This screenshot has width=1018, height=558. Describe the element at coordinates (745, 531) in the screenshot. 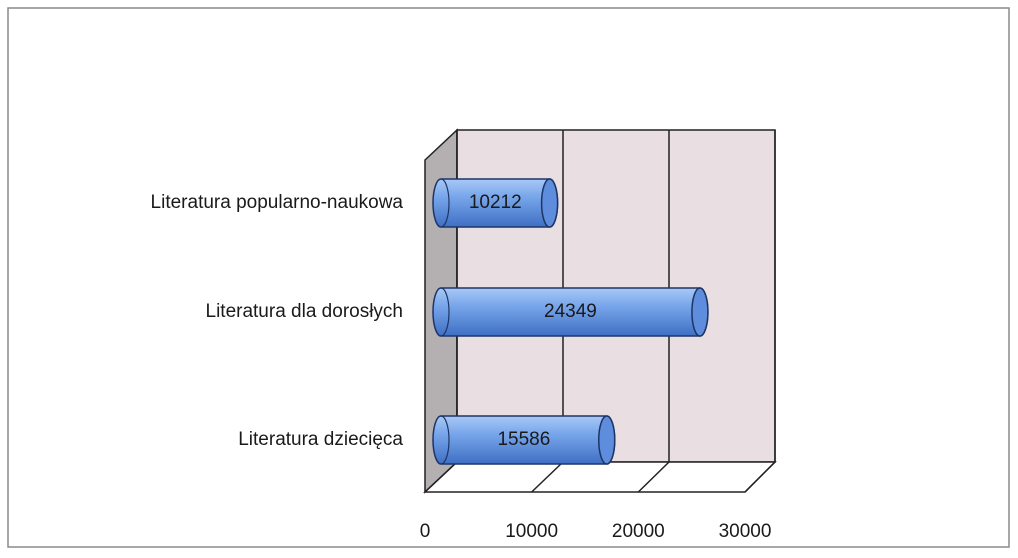

I see `x-tick-label: 30000` at that location.